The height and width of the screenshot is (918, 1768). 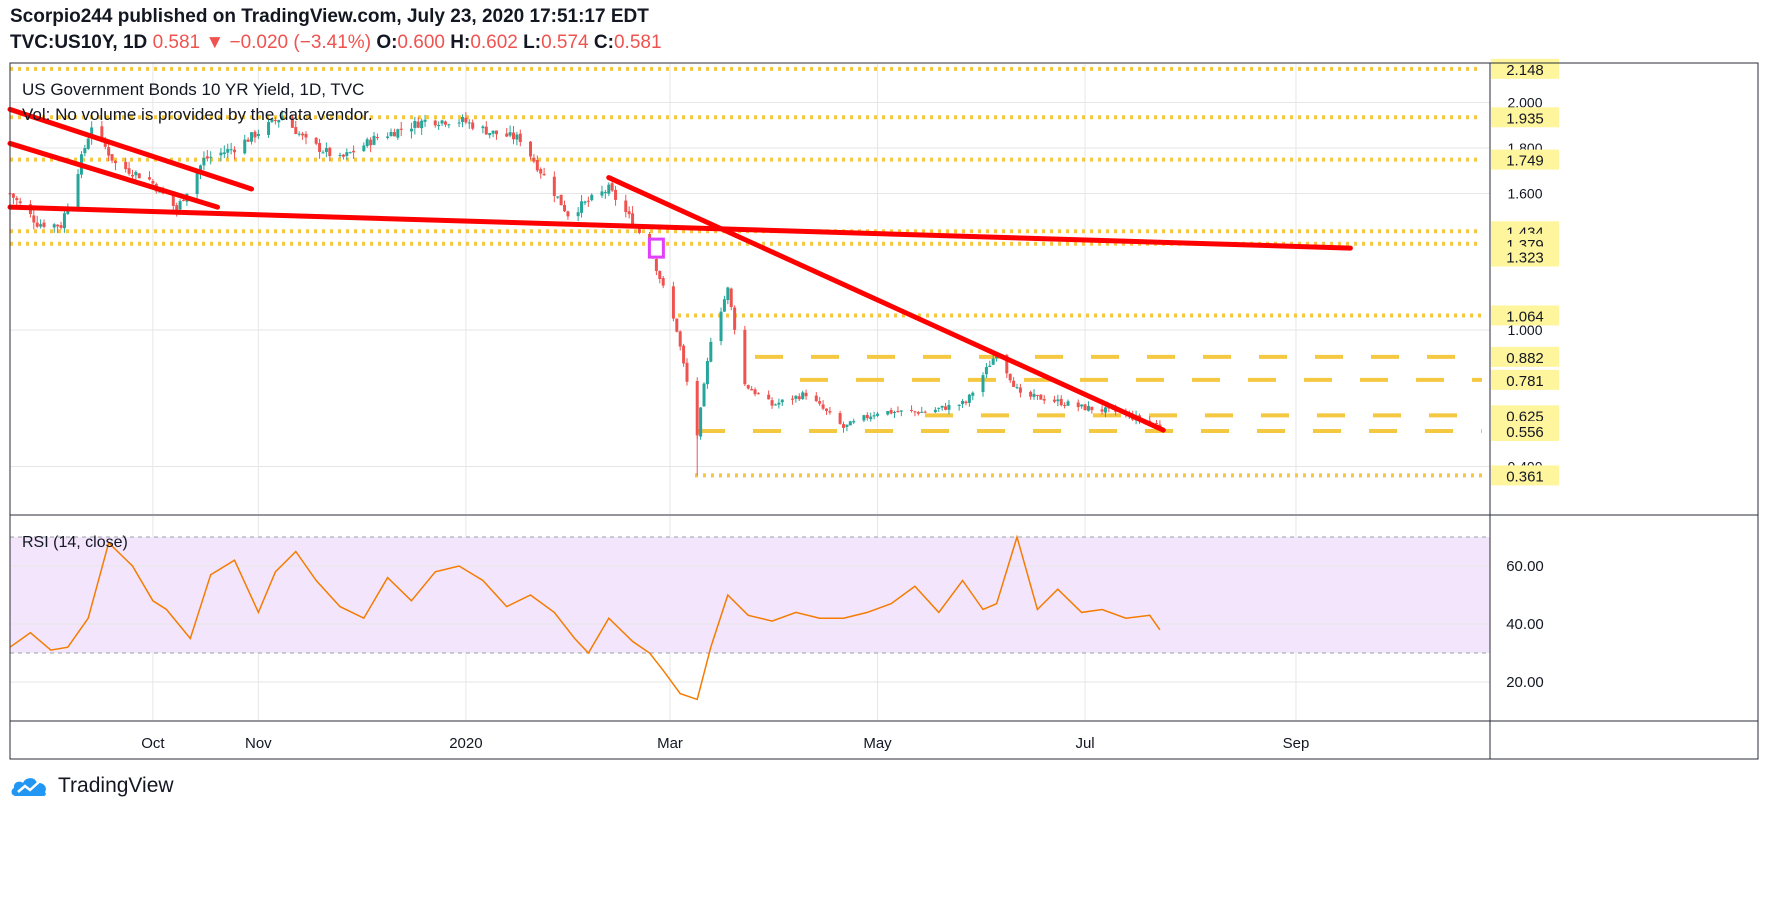 What do you see at coordinates (215, 42) in the screenshot?
I see `down-arrow-icon: ▼` at bounding box center [215, 42].